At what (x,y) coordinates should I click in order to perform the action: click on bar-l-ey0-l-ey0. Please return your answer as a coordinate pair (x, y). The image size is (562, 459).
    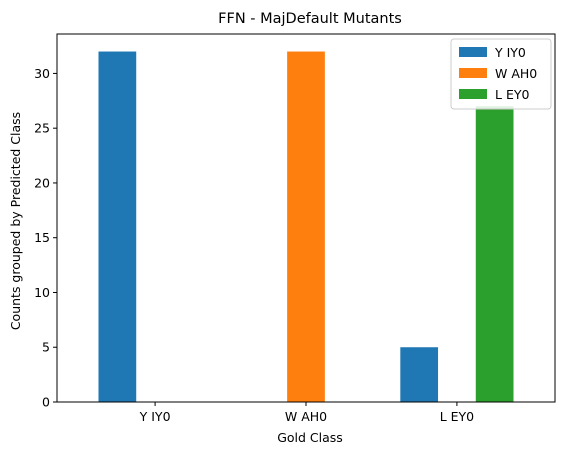
    Looking at the image, I should click on (494, 254).